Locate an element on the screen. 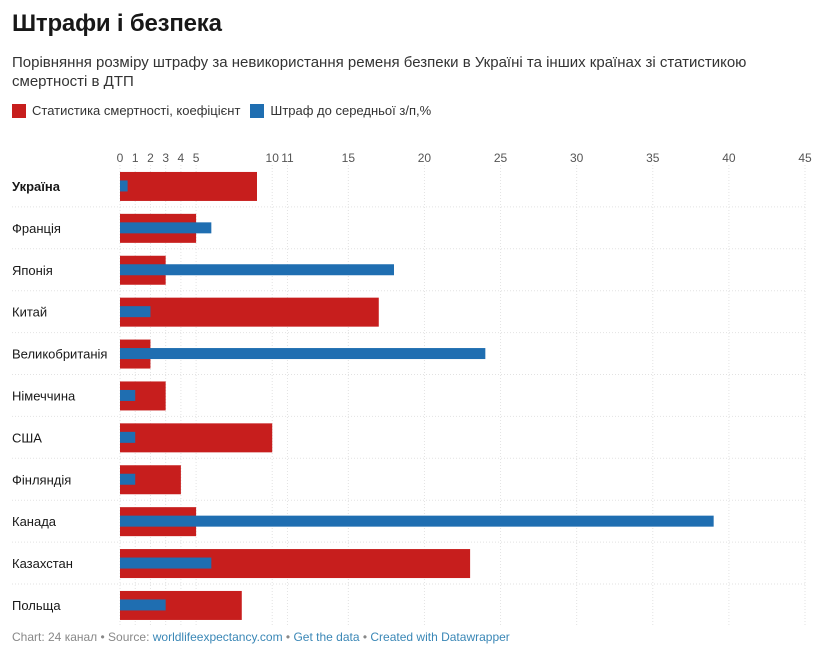  tick-label-20: 20 is located at coordinates (425, 158).